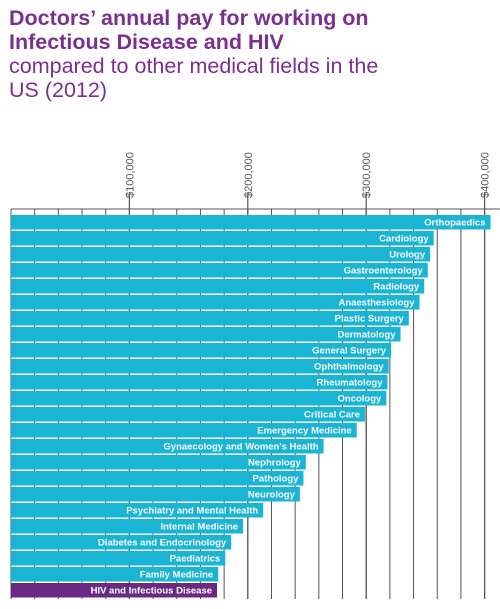 This screenshot has width=500, height=609. Describe the element at coordinates (349, 367) in the screenshot. I see `bar-label: Ophthalmology` at that location.